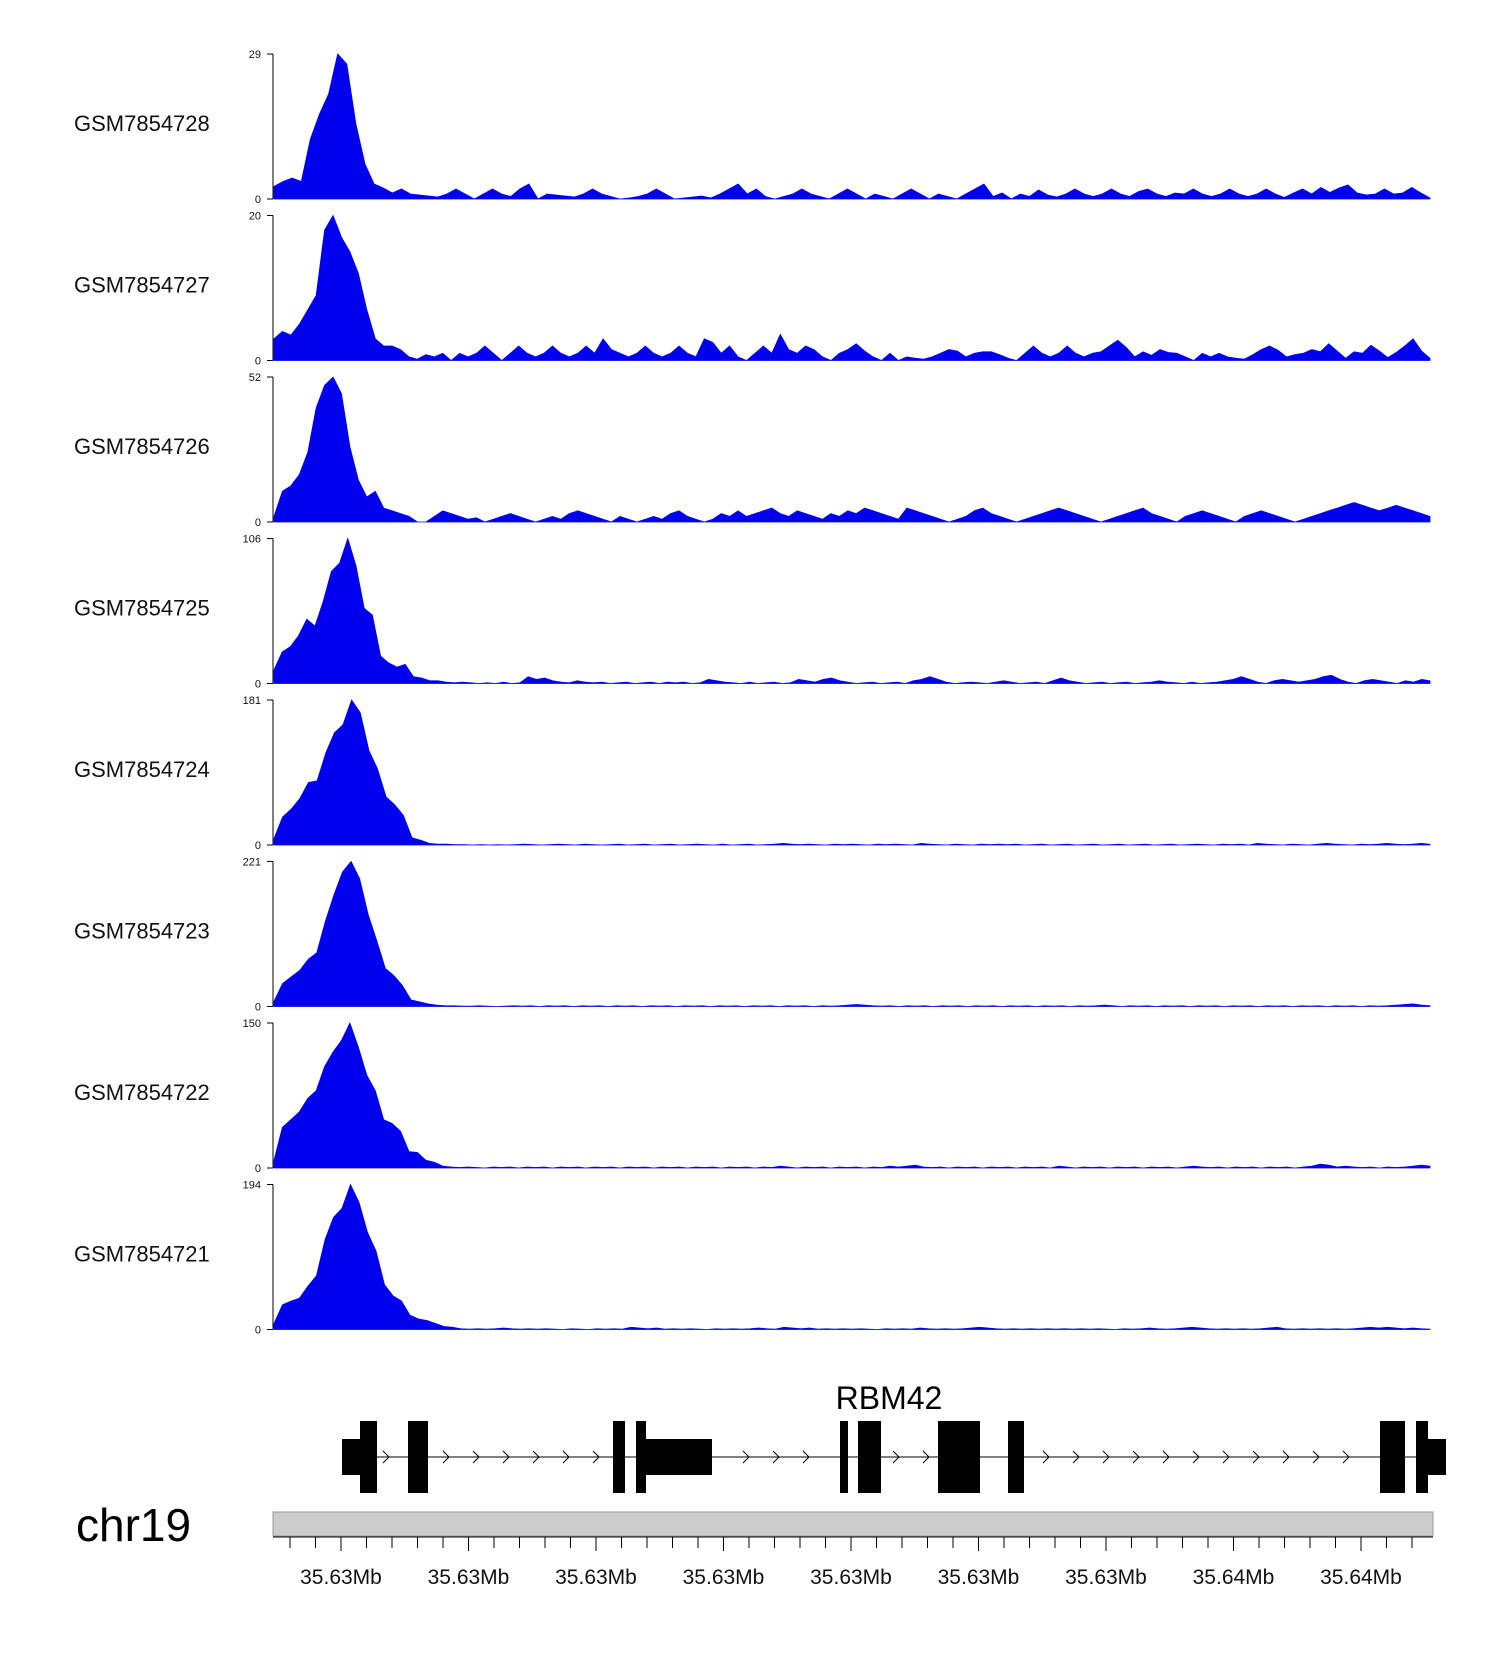 Image resolution: width=1500 pixels, height=1660 pixels. I want to click on track-GSM7854724: GSM7854724 181 0, so click(752, 773).